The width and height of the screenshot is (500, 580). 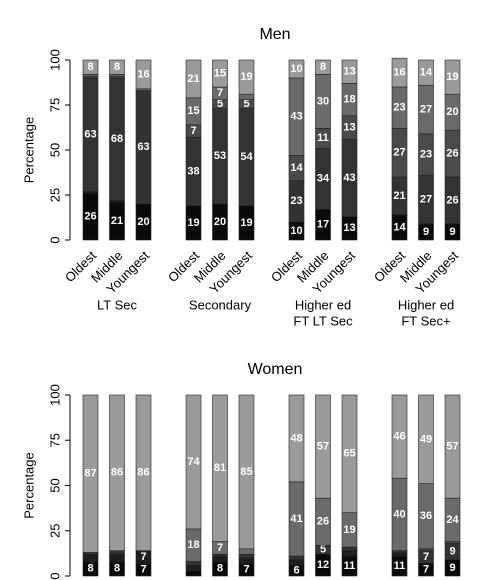 I want to click on value-label: 49, so click(x=426, y=439).